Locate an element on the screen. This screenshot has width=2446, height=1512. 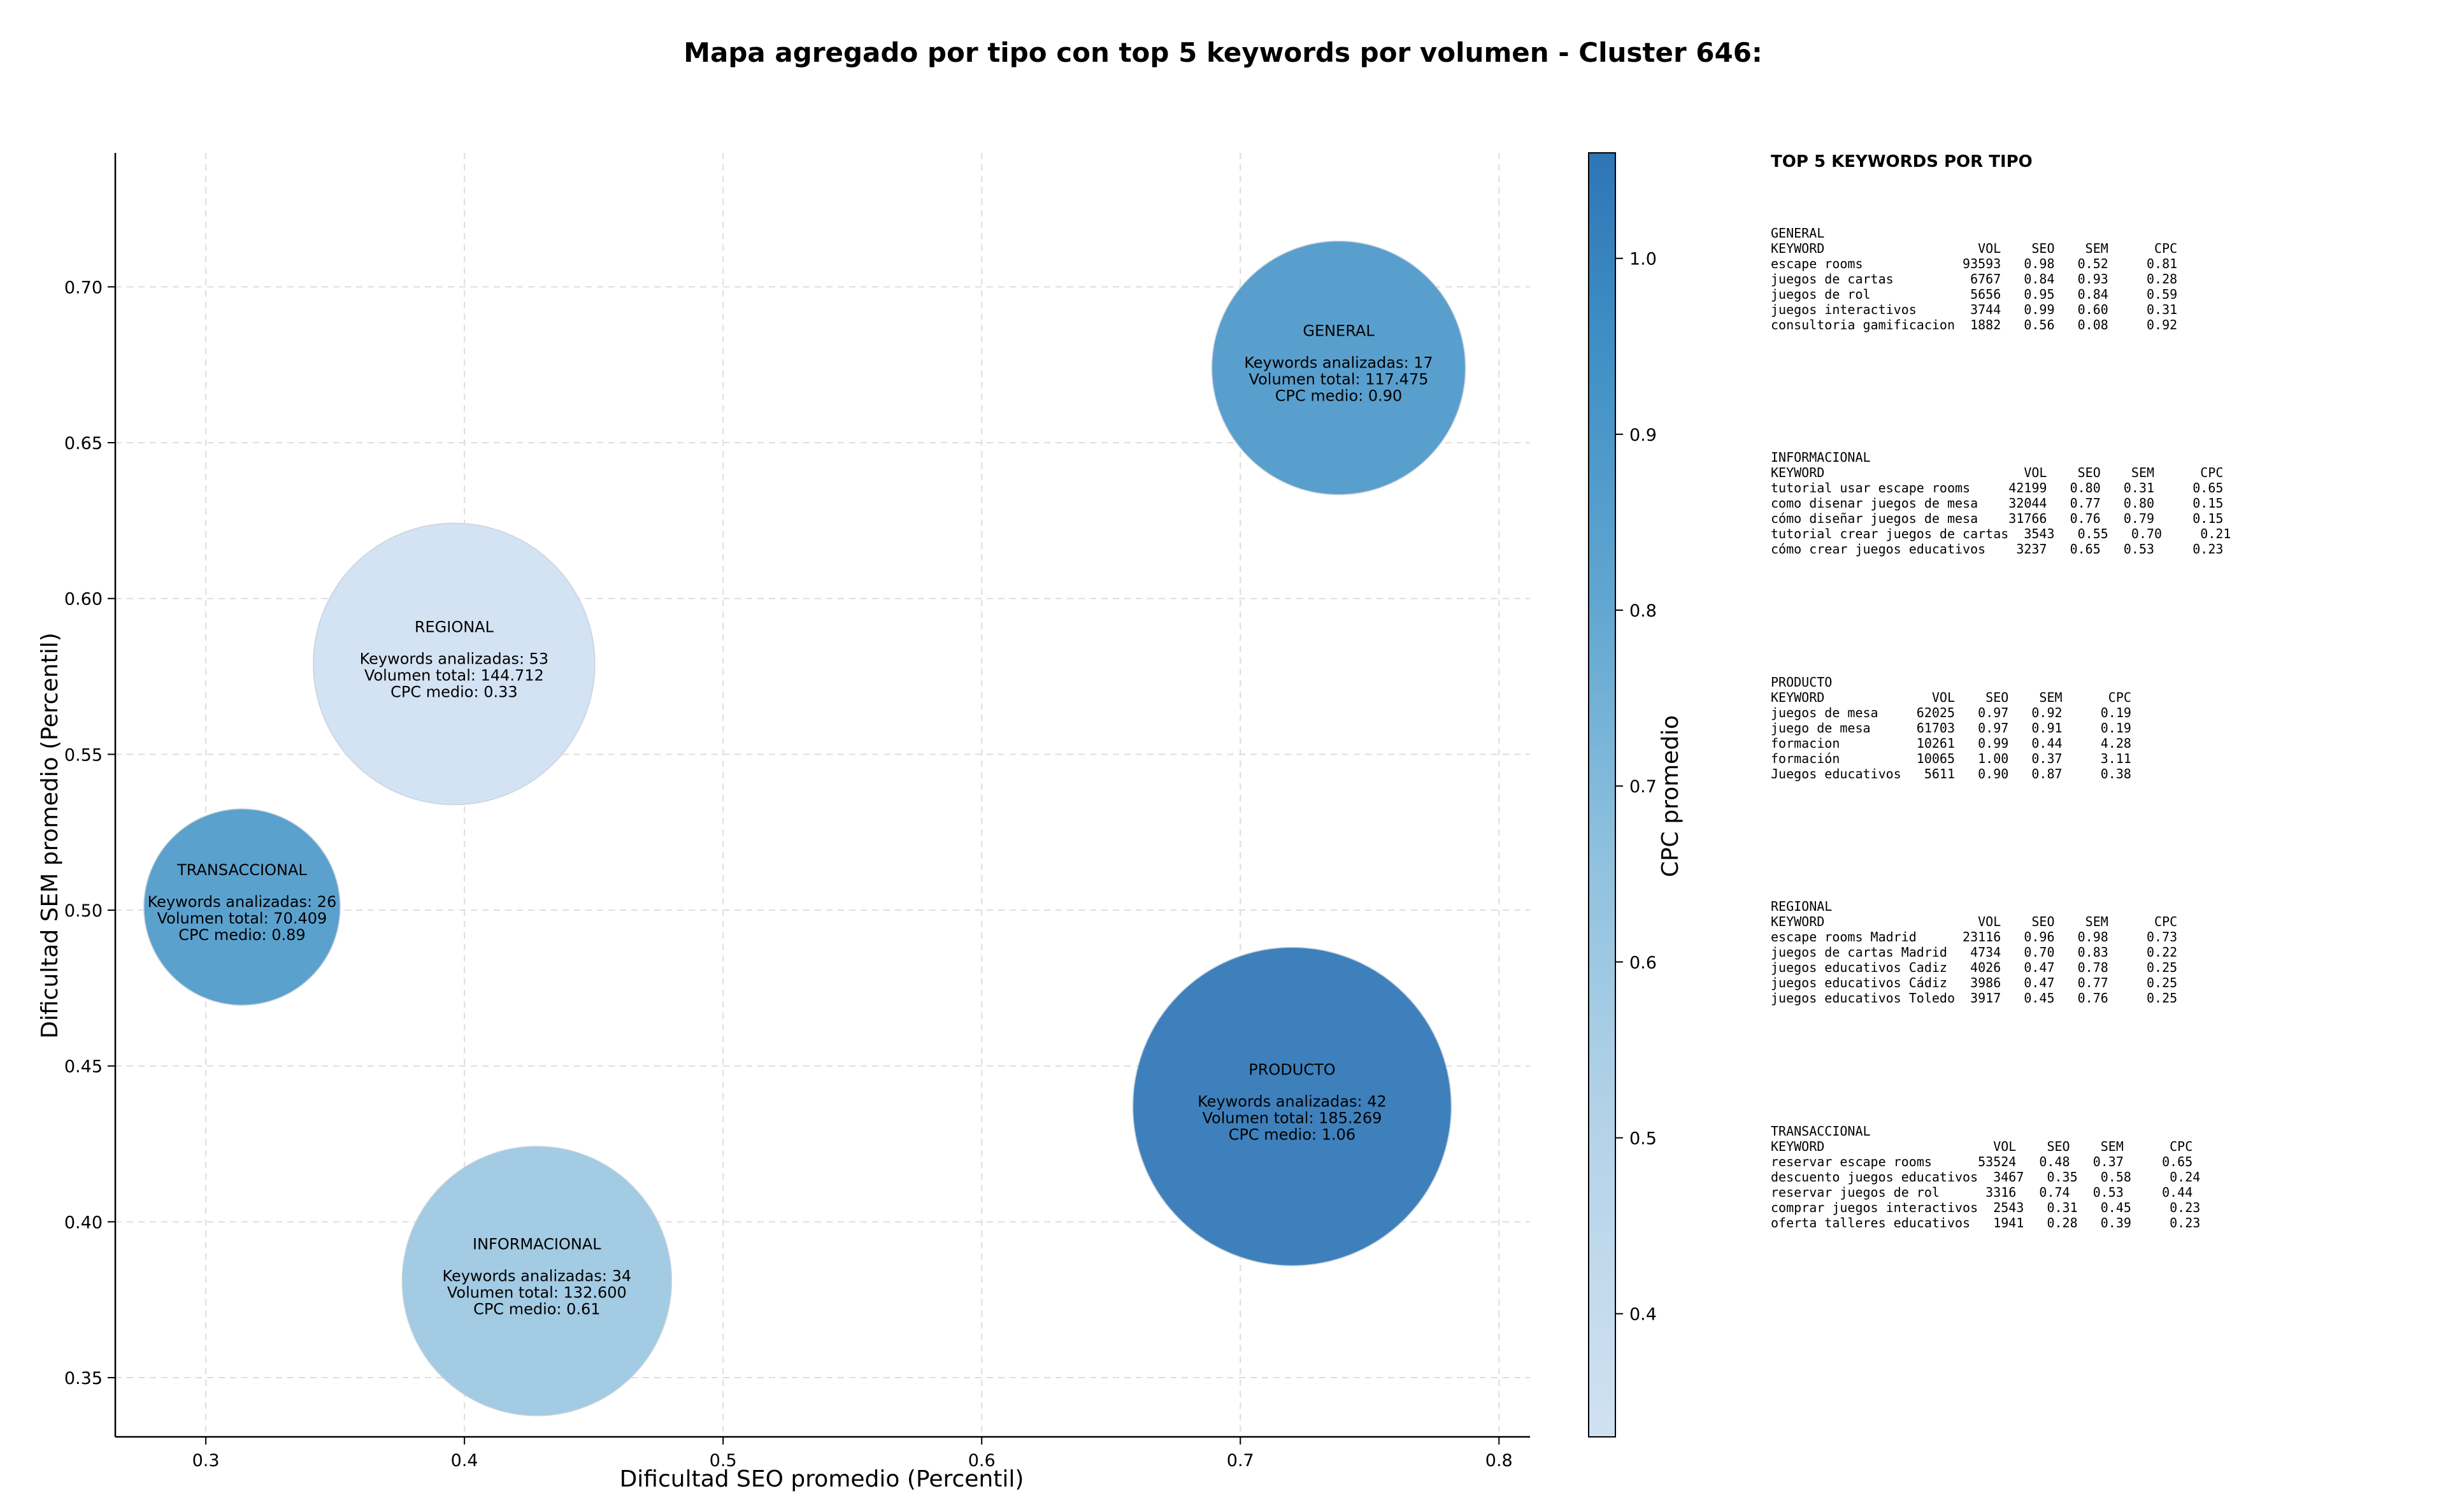
y-tick-label: 0.60 is located at coordinates (84, 600).